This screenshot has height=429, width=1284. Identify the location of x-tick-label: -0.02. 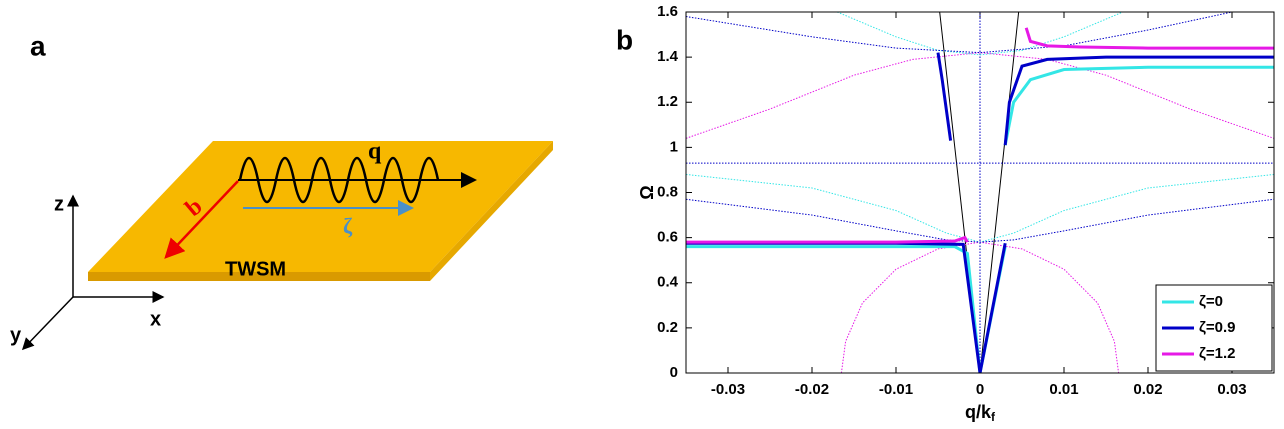
(812, 389).